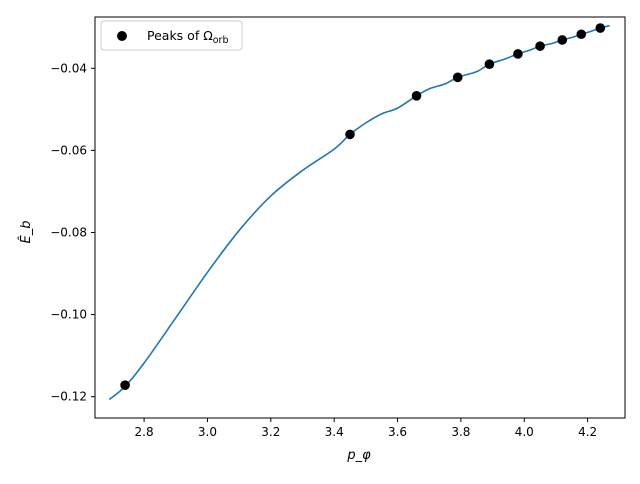 The width and height of the screenshot is (640, 484). Describe the element at coordinates (180, 35) in the screenshot. I see `legend-label-main: Peaks of Ω` at that location.